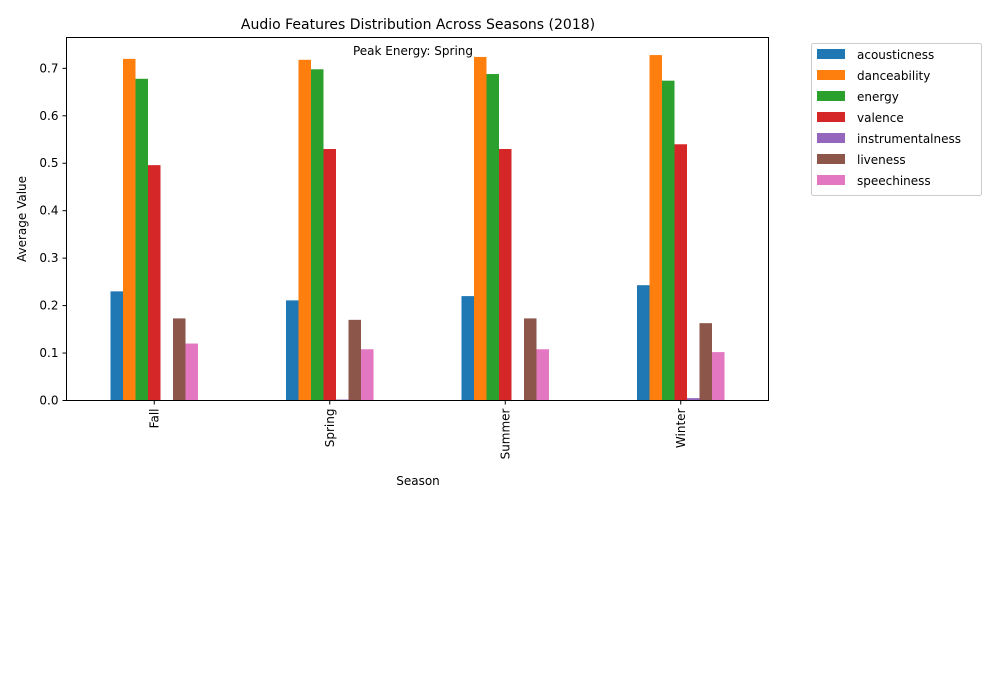 The width and height of the screenshot is (1000, 700). Describe the element at coordinates (48, 68) in the screenshot. I see `y-tick-label: 0.7` at that location.